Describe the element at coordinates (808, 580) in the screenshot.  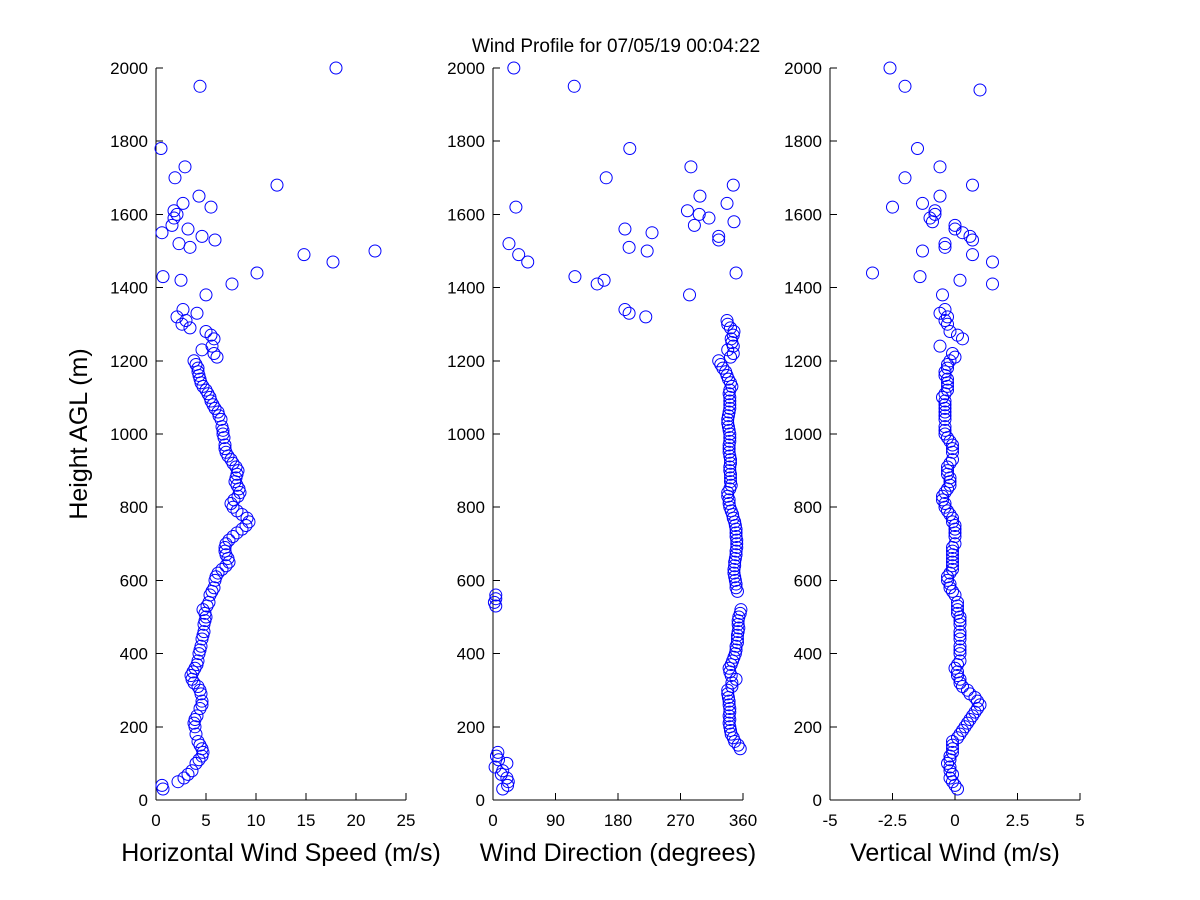
I see `vertical-y-tick-label: 600` at that location.